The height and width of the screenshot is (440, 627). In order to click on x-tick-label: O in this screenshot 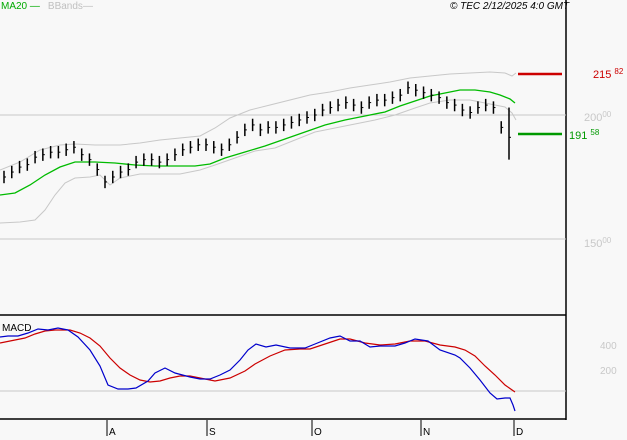, I will do `click(318, 432)`.